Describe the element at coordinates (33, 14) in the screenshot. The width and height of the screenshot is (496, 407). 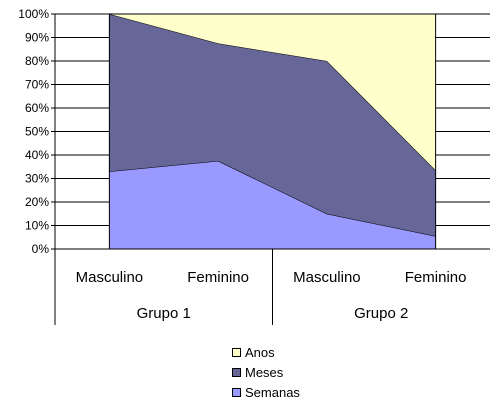
I see `y-tick-label: 100%` at that location.